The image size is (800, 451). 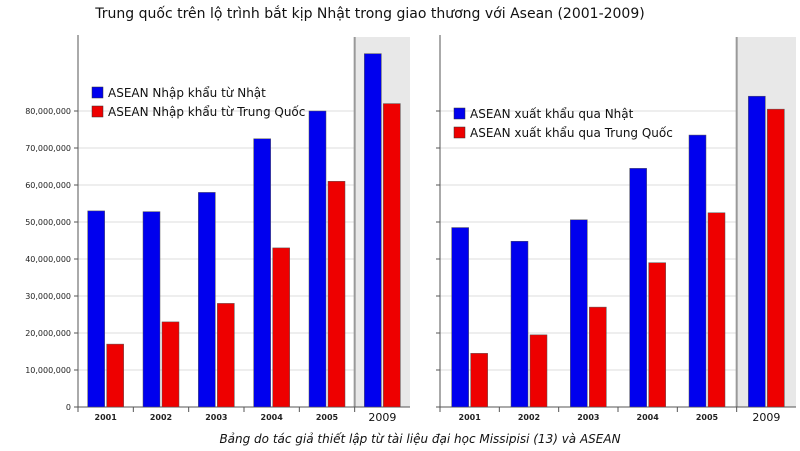 What do you see at coordinates (48, 259) in the screenshot?
I see `y-tick-label: 40,000,000` at bounding box center [48, 259].